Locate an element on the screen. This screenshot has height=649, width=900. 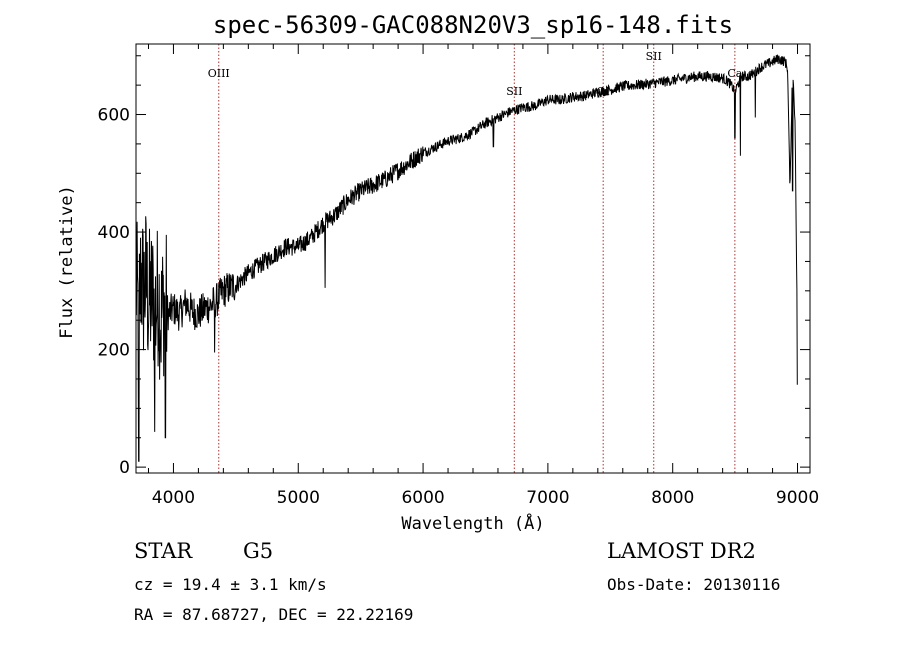
x-tick-label: 7000 is located at coordinates (547, 498).